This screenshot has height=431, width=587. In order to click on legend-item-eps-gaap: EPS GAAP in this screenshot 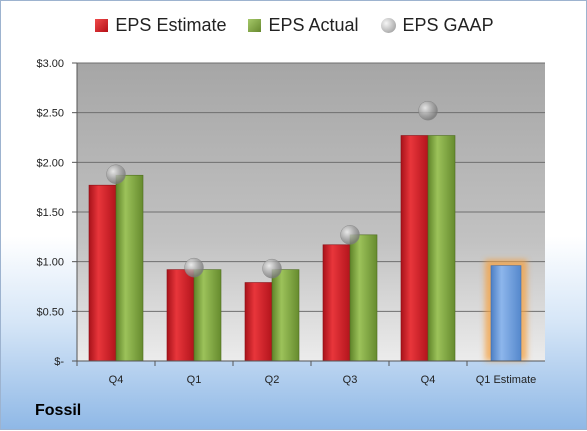, I will do `click(437, 25)`.